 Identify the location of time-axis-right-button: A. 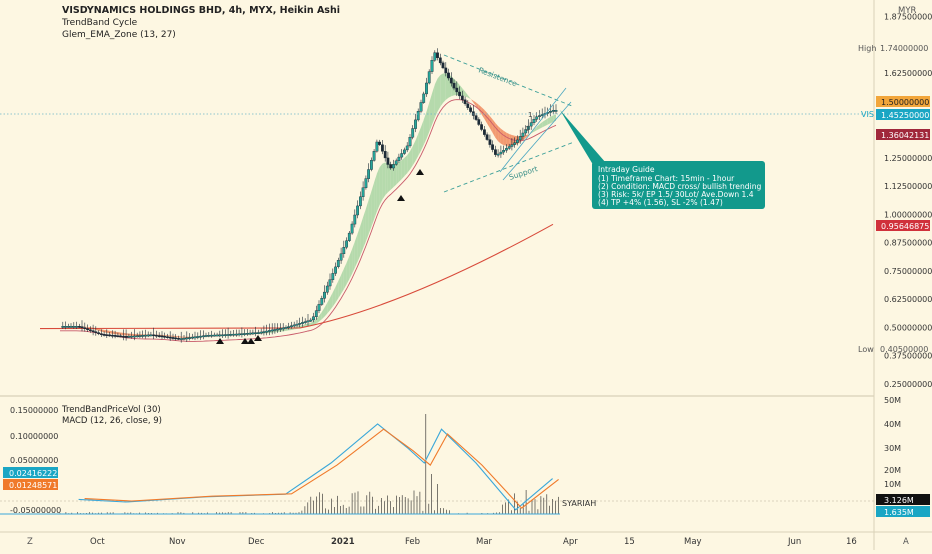
(906, 542).